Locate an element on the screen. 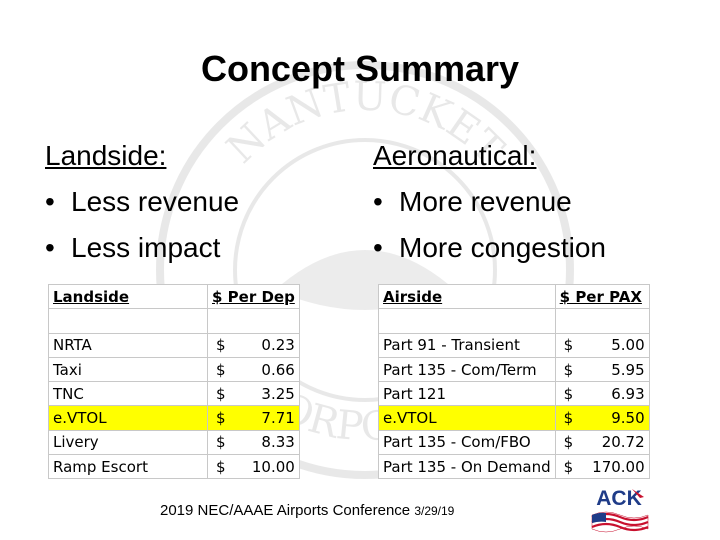  column-header: Airside is located at coordinates (467, 296).